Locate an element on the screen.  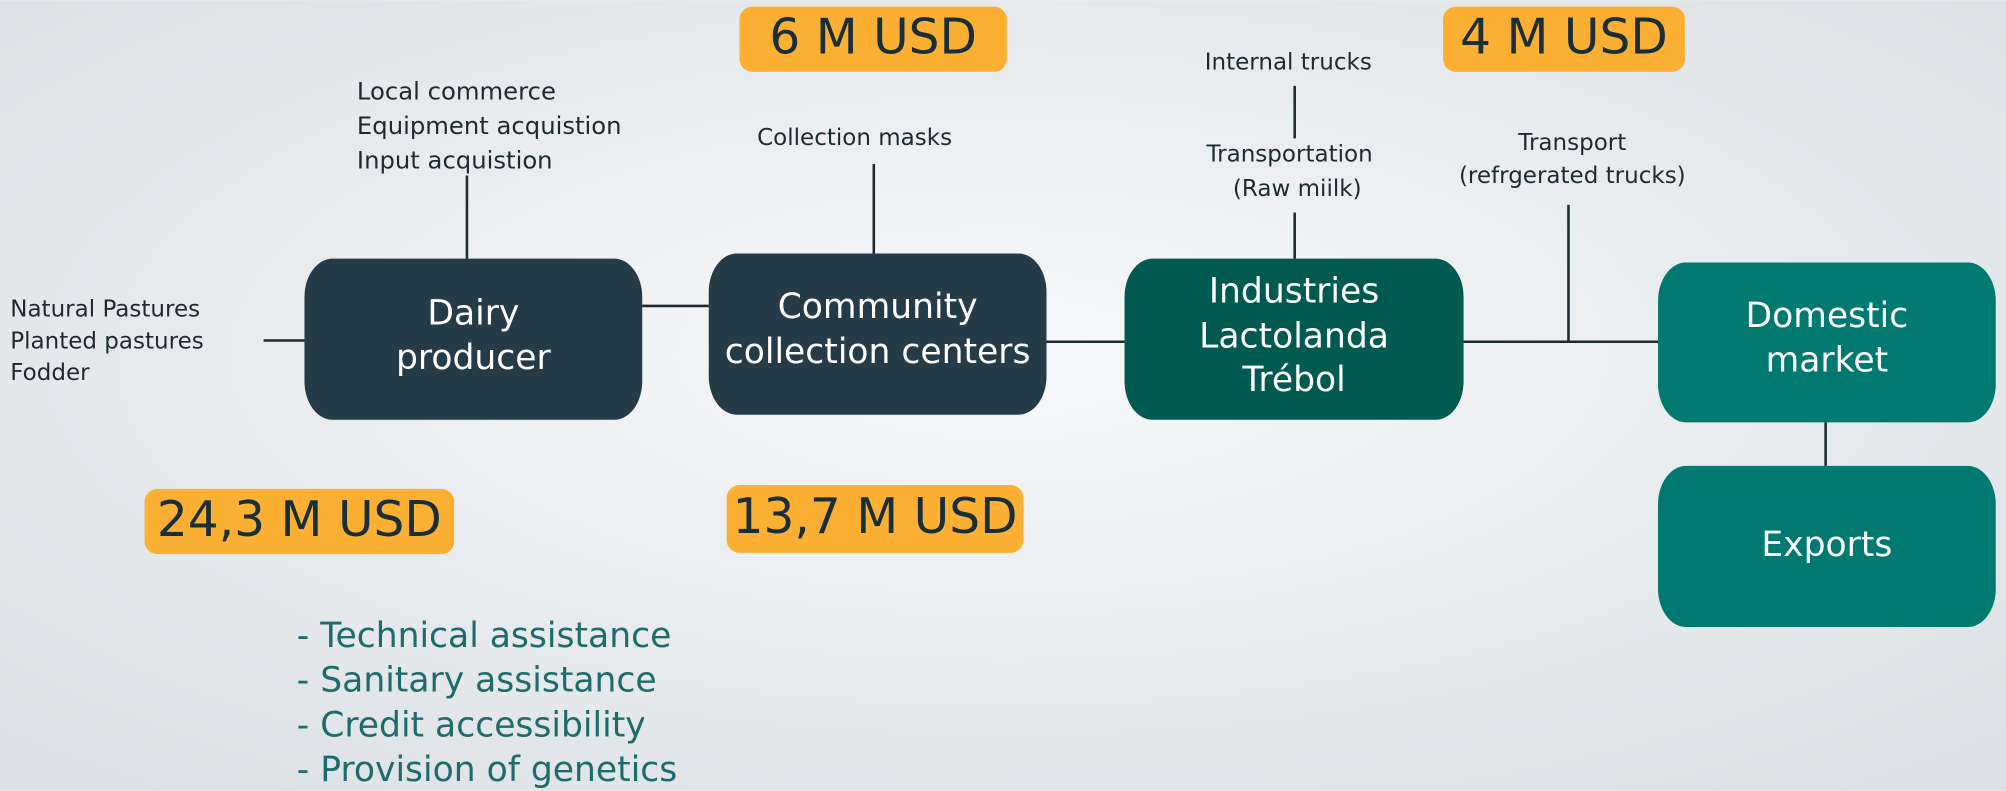
annotation: Transportation is located at coordinates (1288, 154).